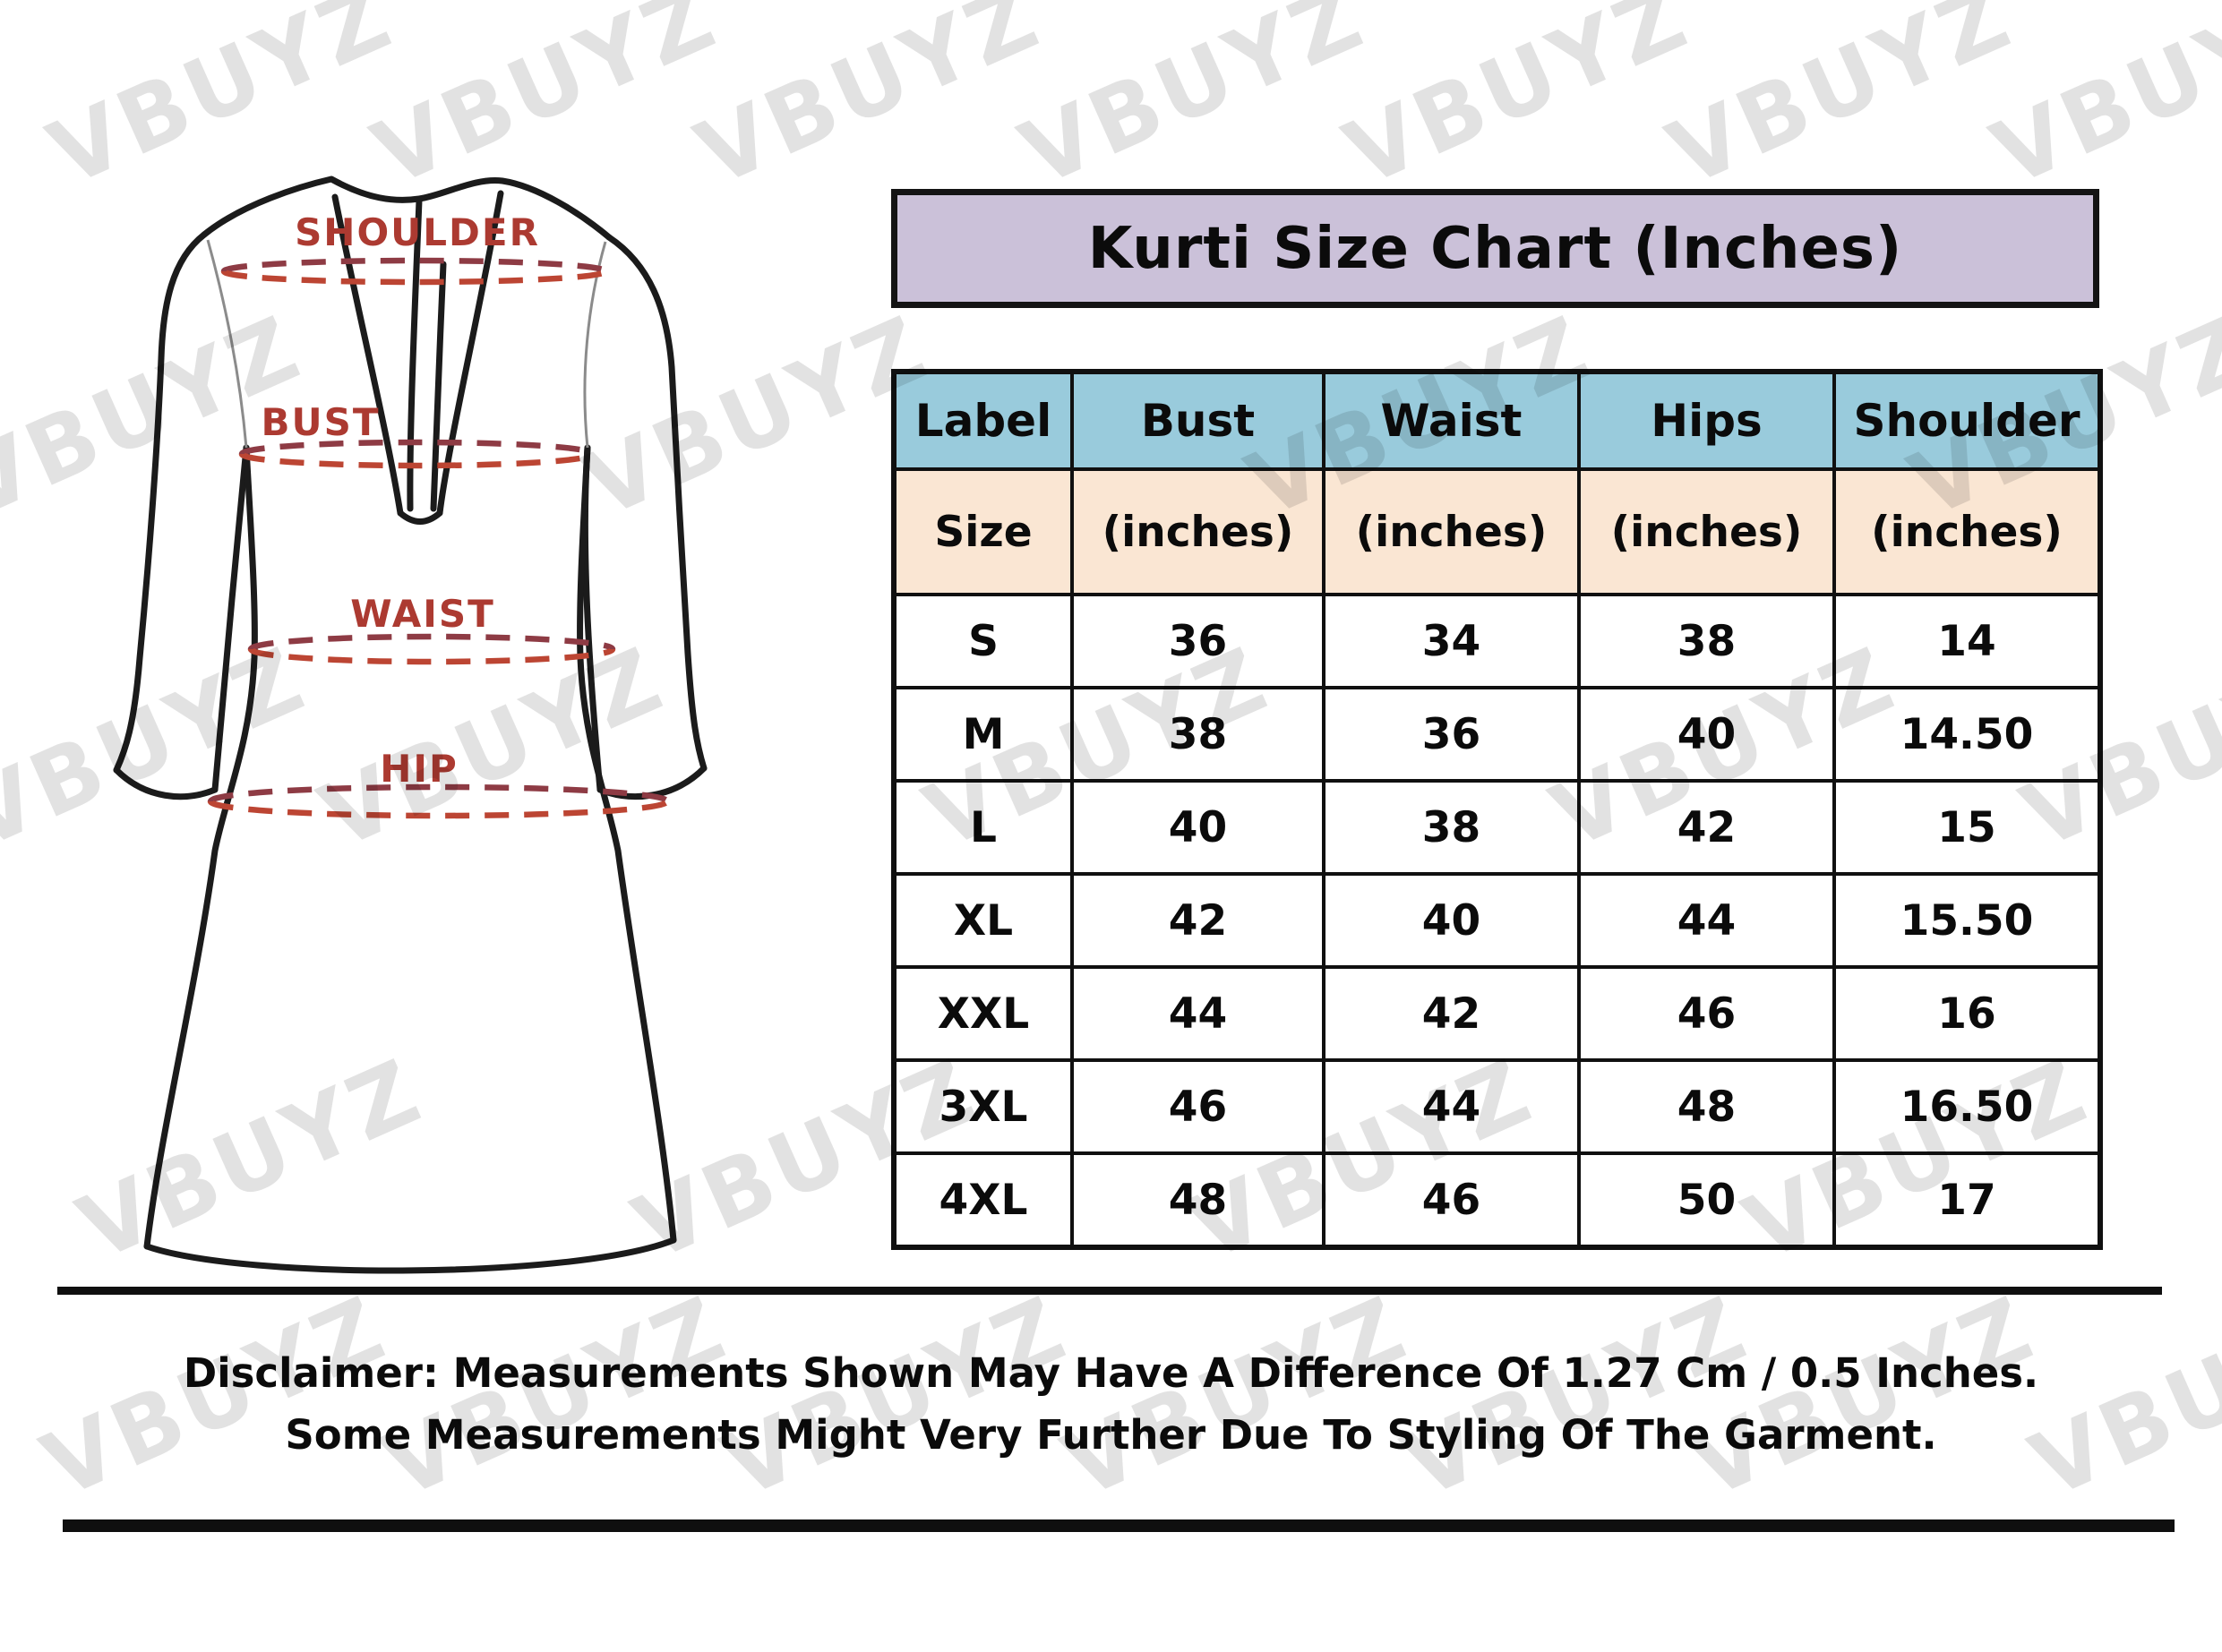 Image resolution: width=2222 pixels, height=1652 pixels. What do you see at coordinates (1967, 641) in the screenshot?
I see `value-cell: 14` at bounding box center [1967, 641].